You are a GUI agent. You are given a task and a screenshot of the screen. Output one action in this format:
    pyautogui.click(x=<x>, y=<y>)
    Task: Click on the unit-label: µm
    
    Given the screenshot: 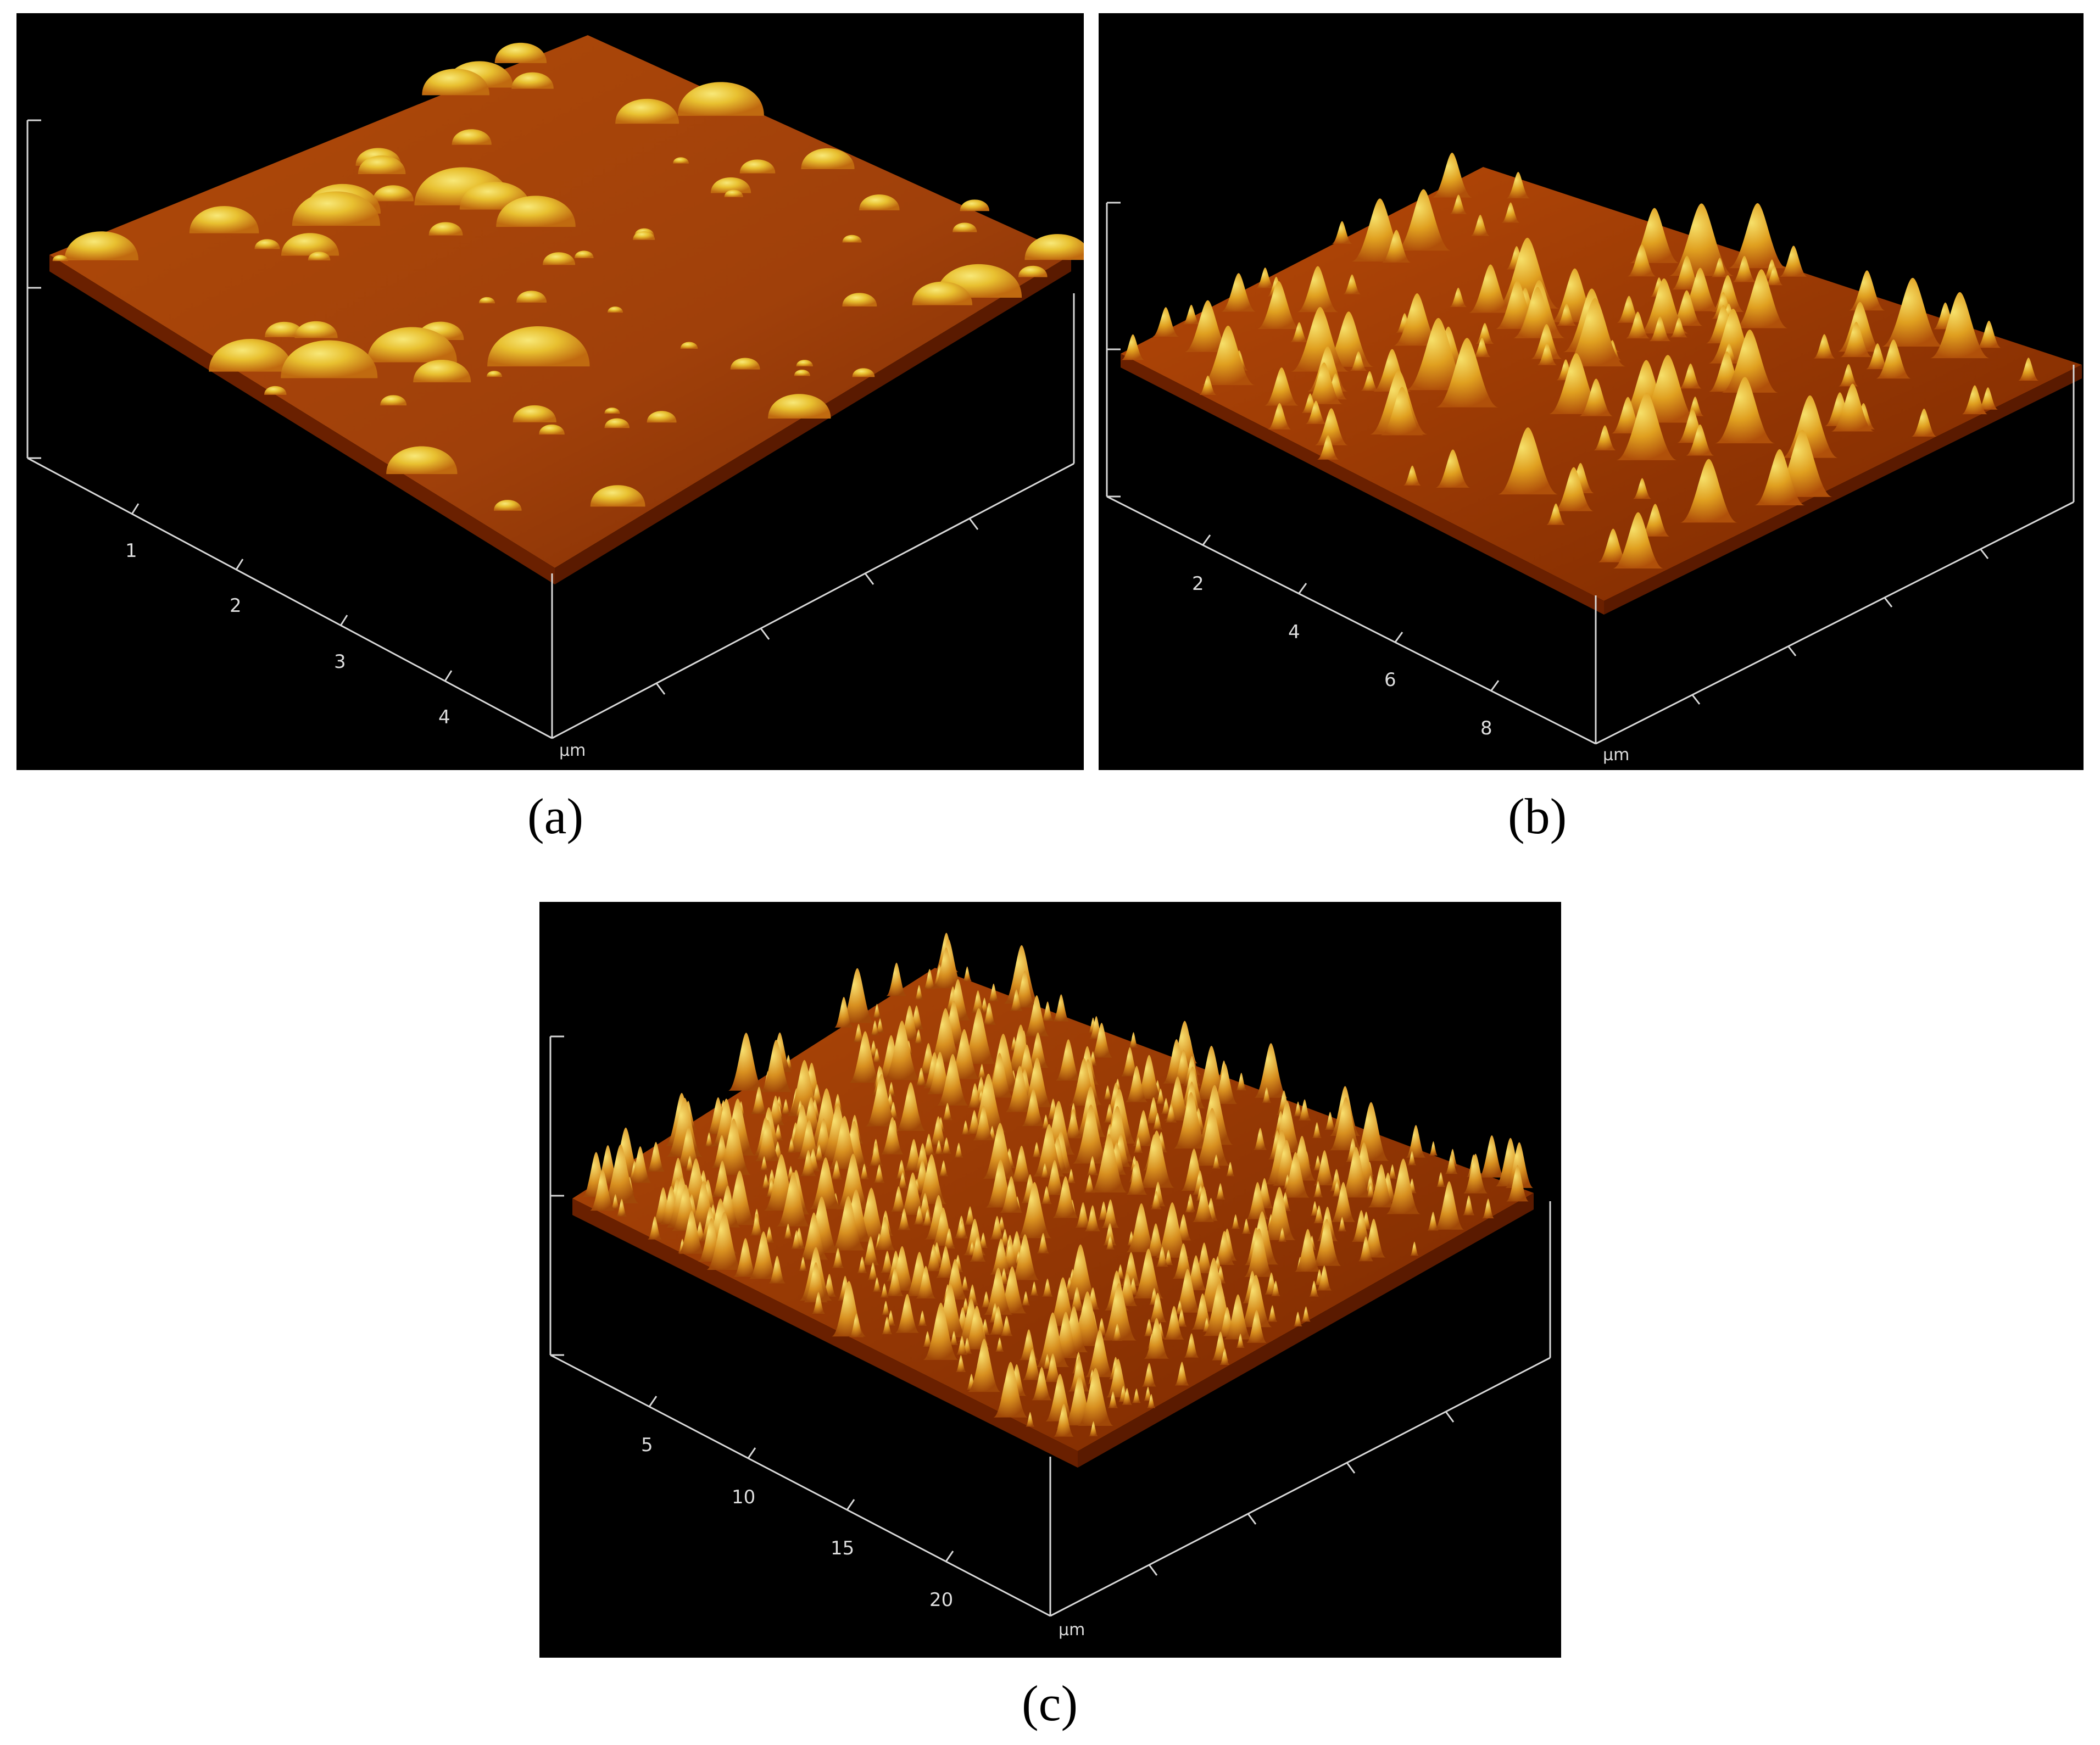 What is the action you would take?
    pyautogui.click(x=1616, y=755)
    